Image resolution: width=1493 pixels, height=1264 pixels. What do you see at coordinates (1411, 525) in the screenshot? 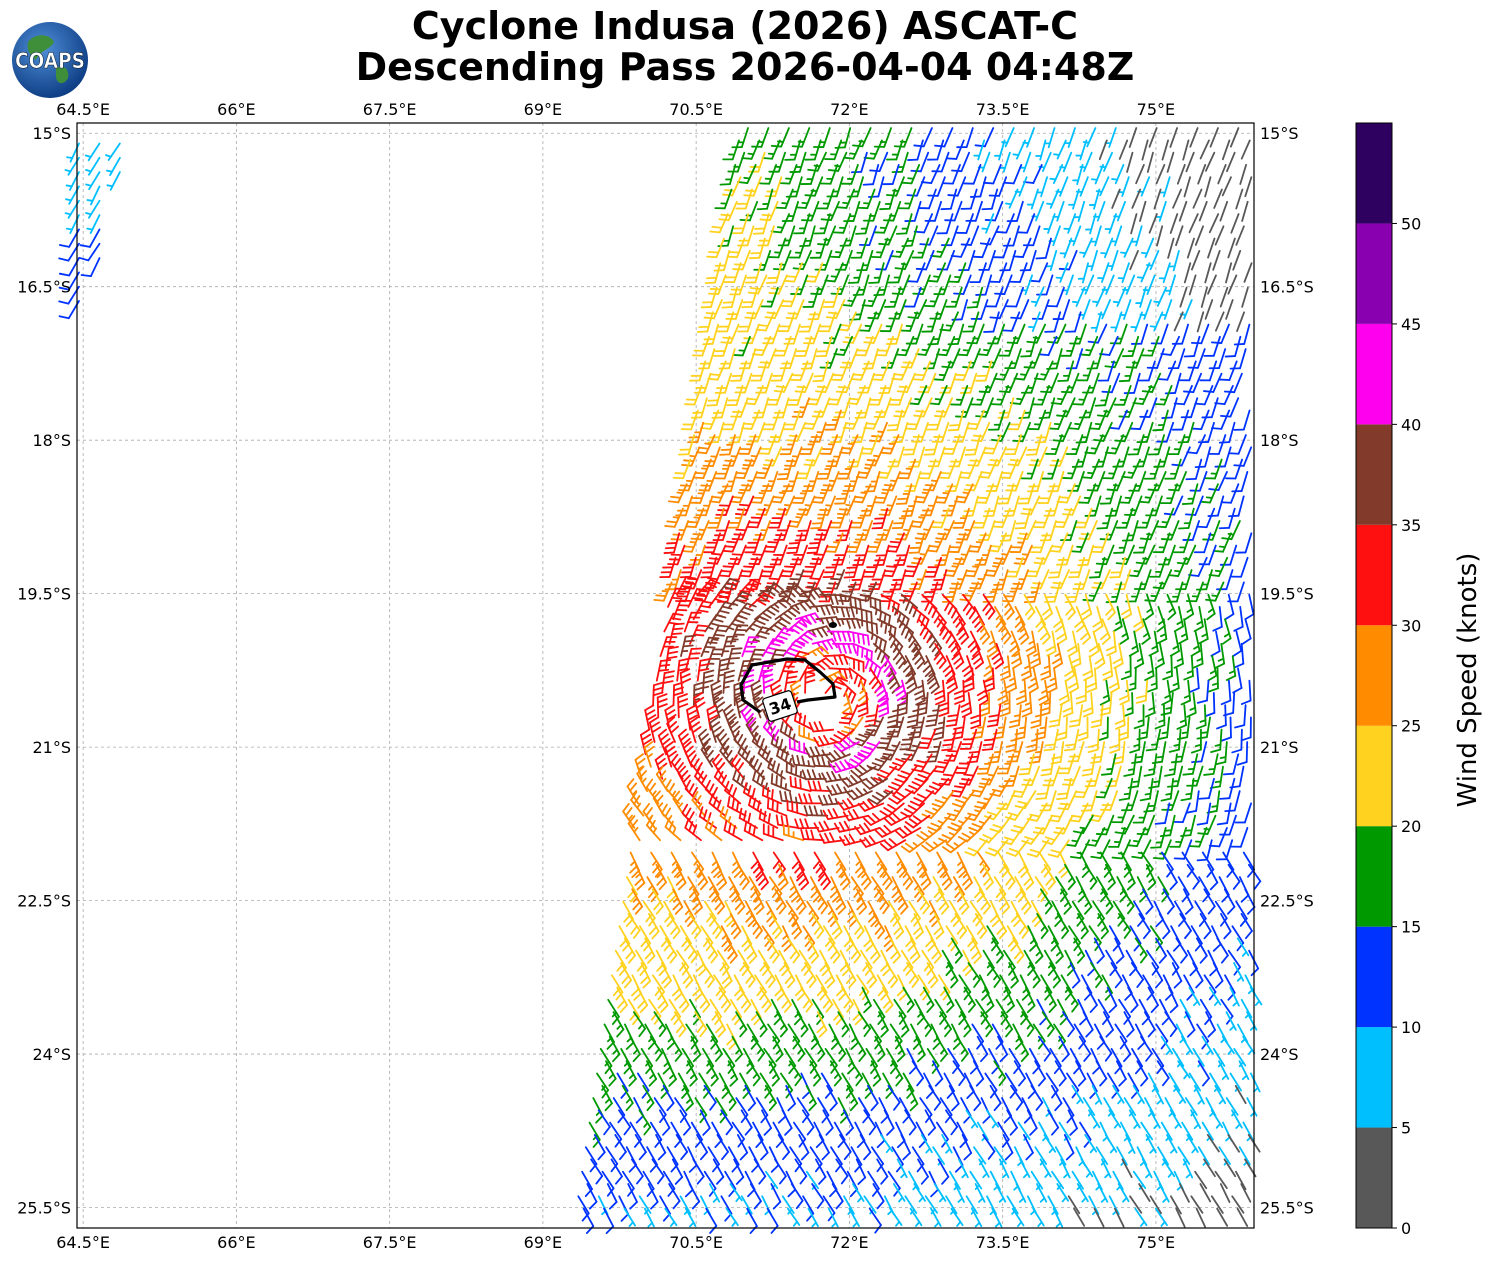
I see `colorbar-tick-label: 35` at bounding box center [1411, 525].